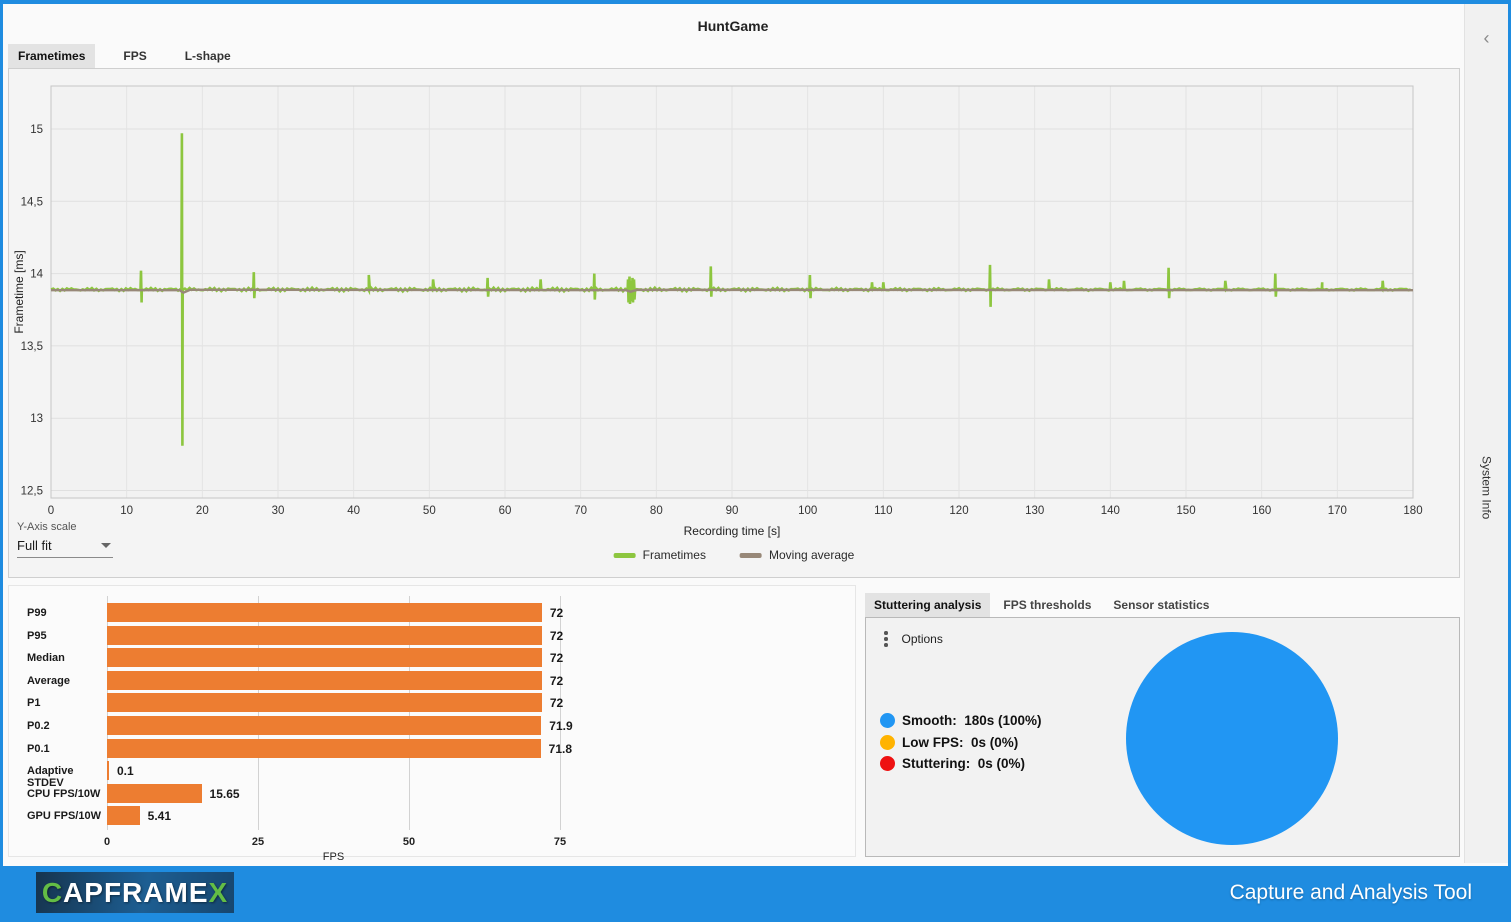 The width and height of the screenshot is (1511, 922). What do you see at coordinates (1034, 511) in the screenshot?
I see `x-tick-label: 130` at bounding box center [1034, 511].